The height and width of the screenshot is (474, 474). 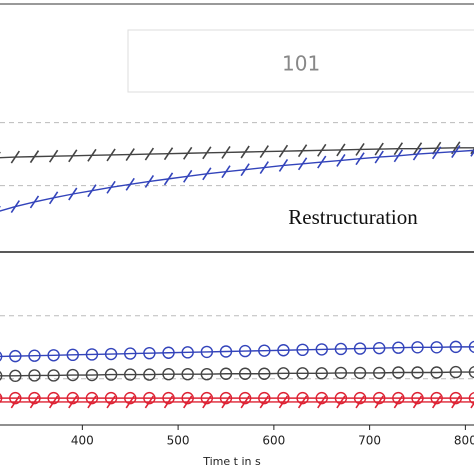 What do you see at coordinates (353, 217) in the screenshot?
I see `annotation: Restructuration` at bounding box center [353, 217].